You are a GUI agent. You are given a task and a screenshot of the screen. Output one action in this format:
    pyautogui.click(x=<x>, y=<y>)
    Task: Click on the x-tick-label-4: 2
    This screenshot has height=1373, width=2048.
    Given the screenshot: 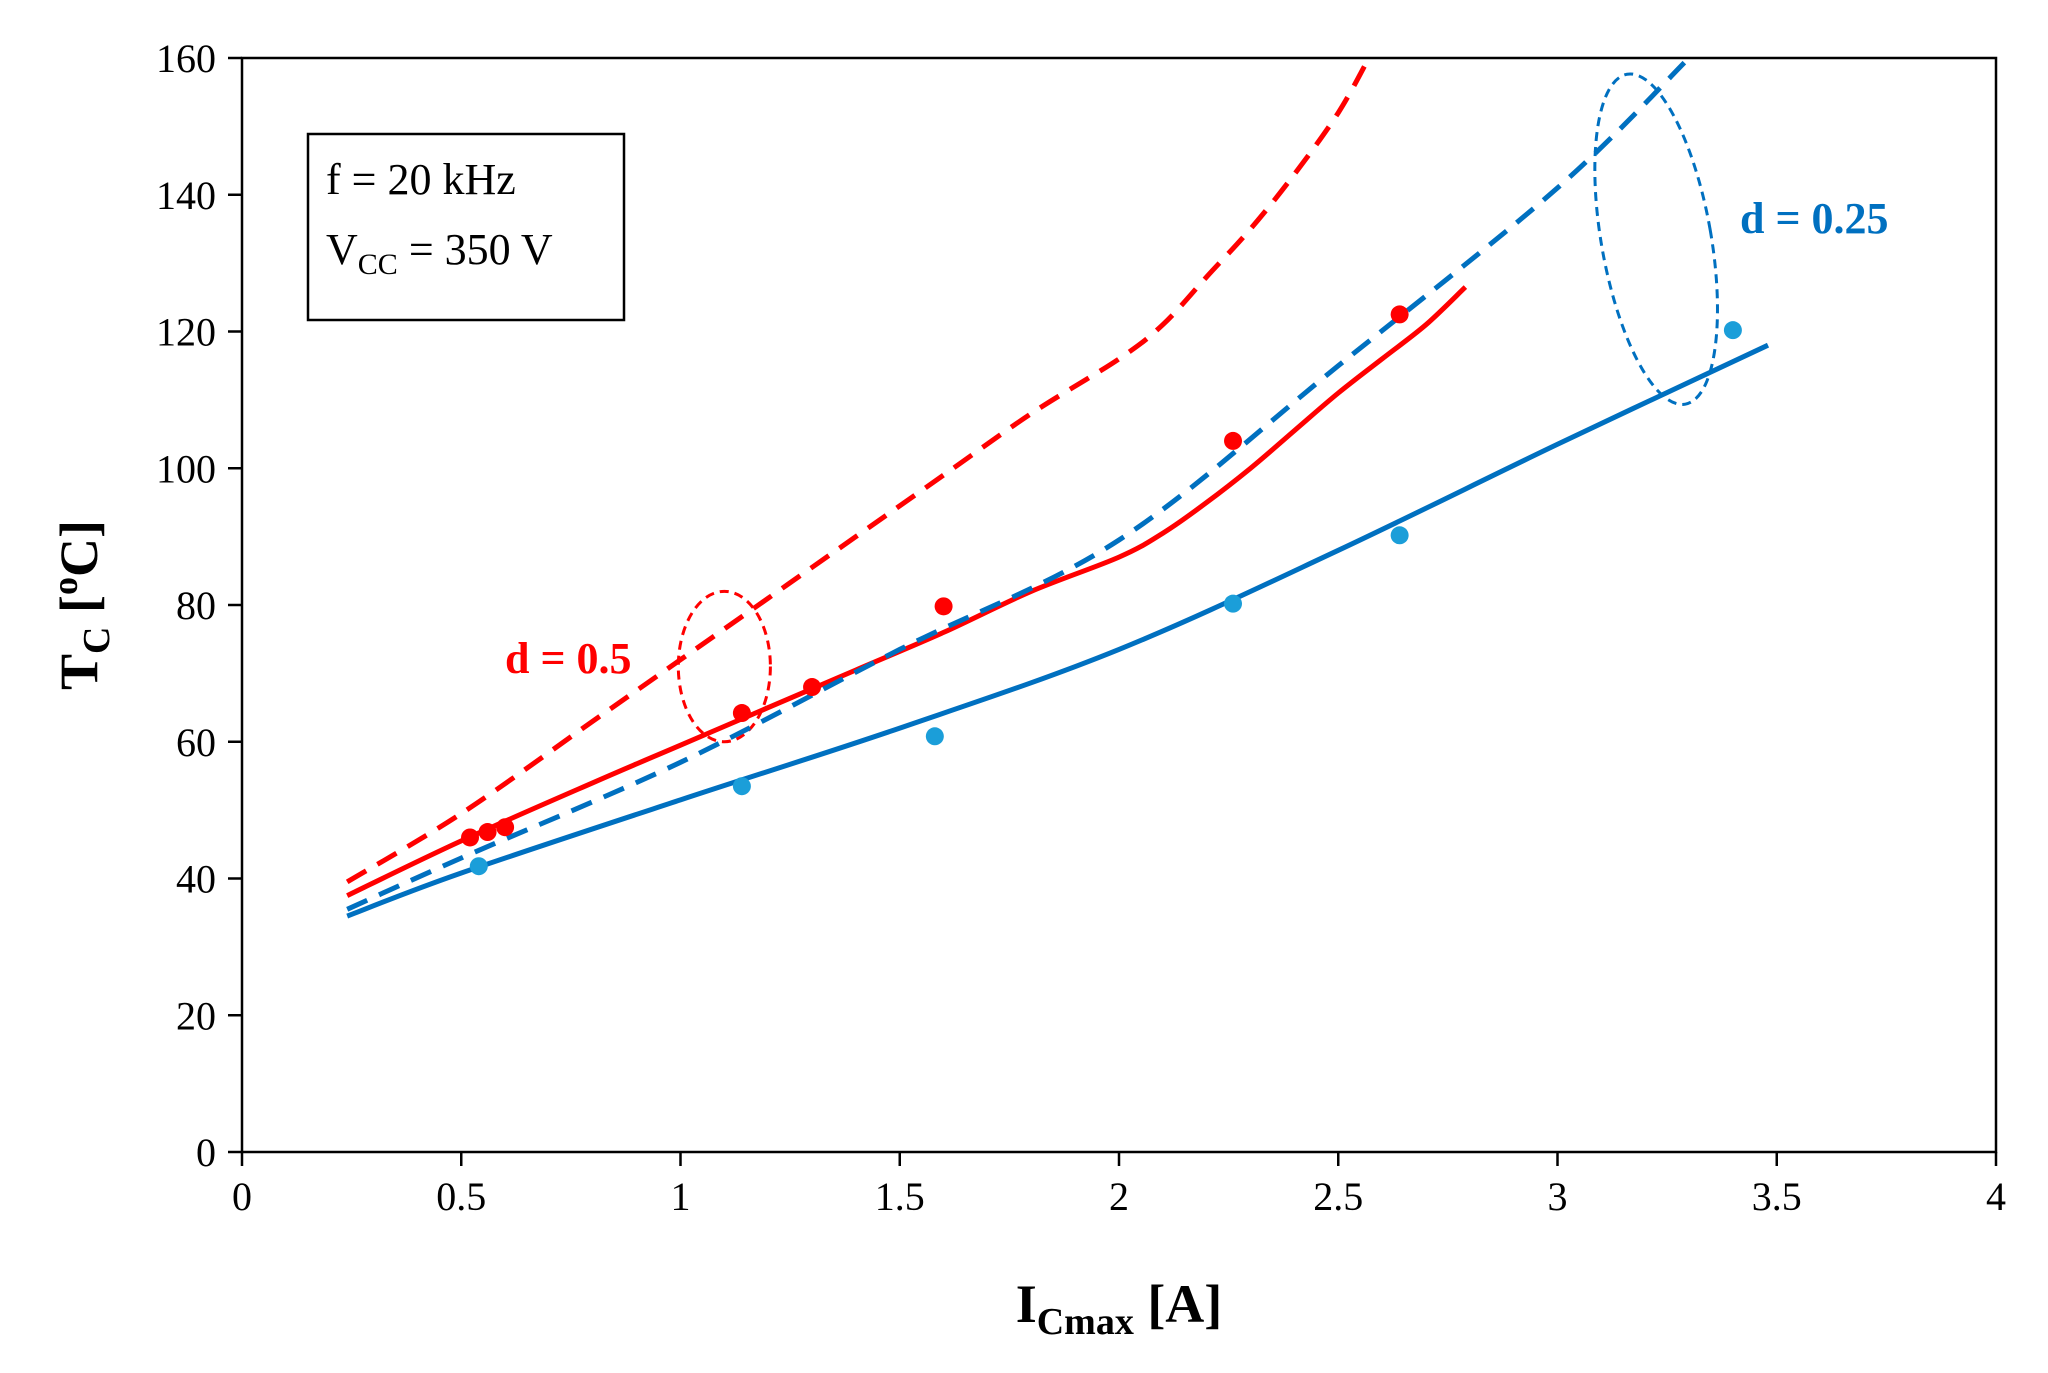 What is the action you would take?
    pyautogui.click(x=1119, y=1196)
    